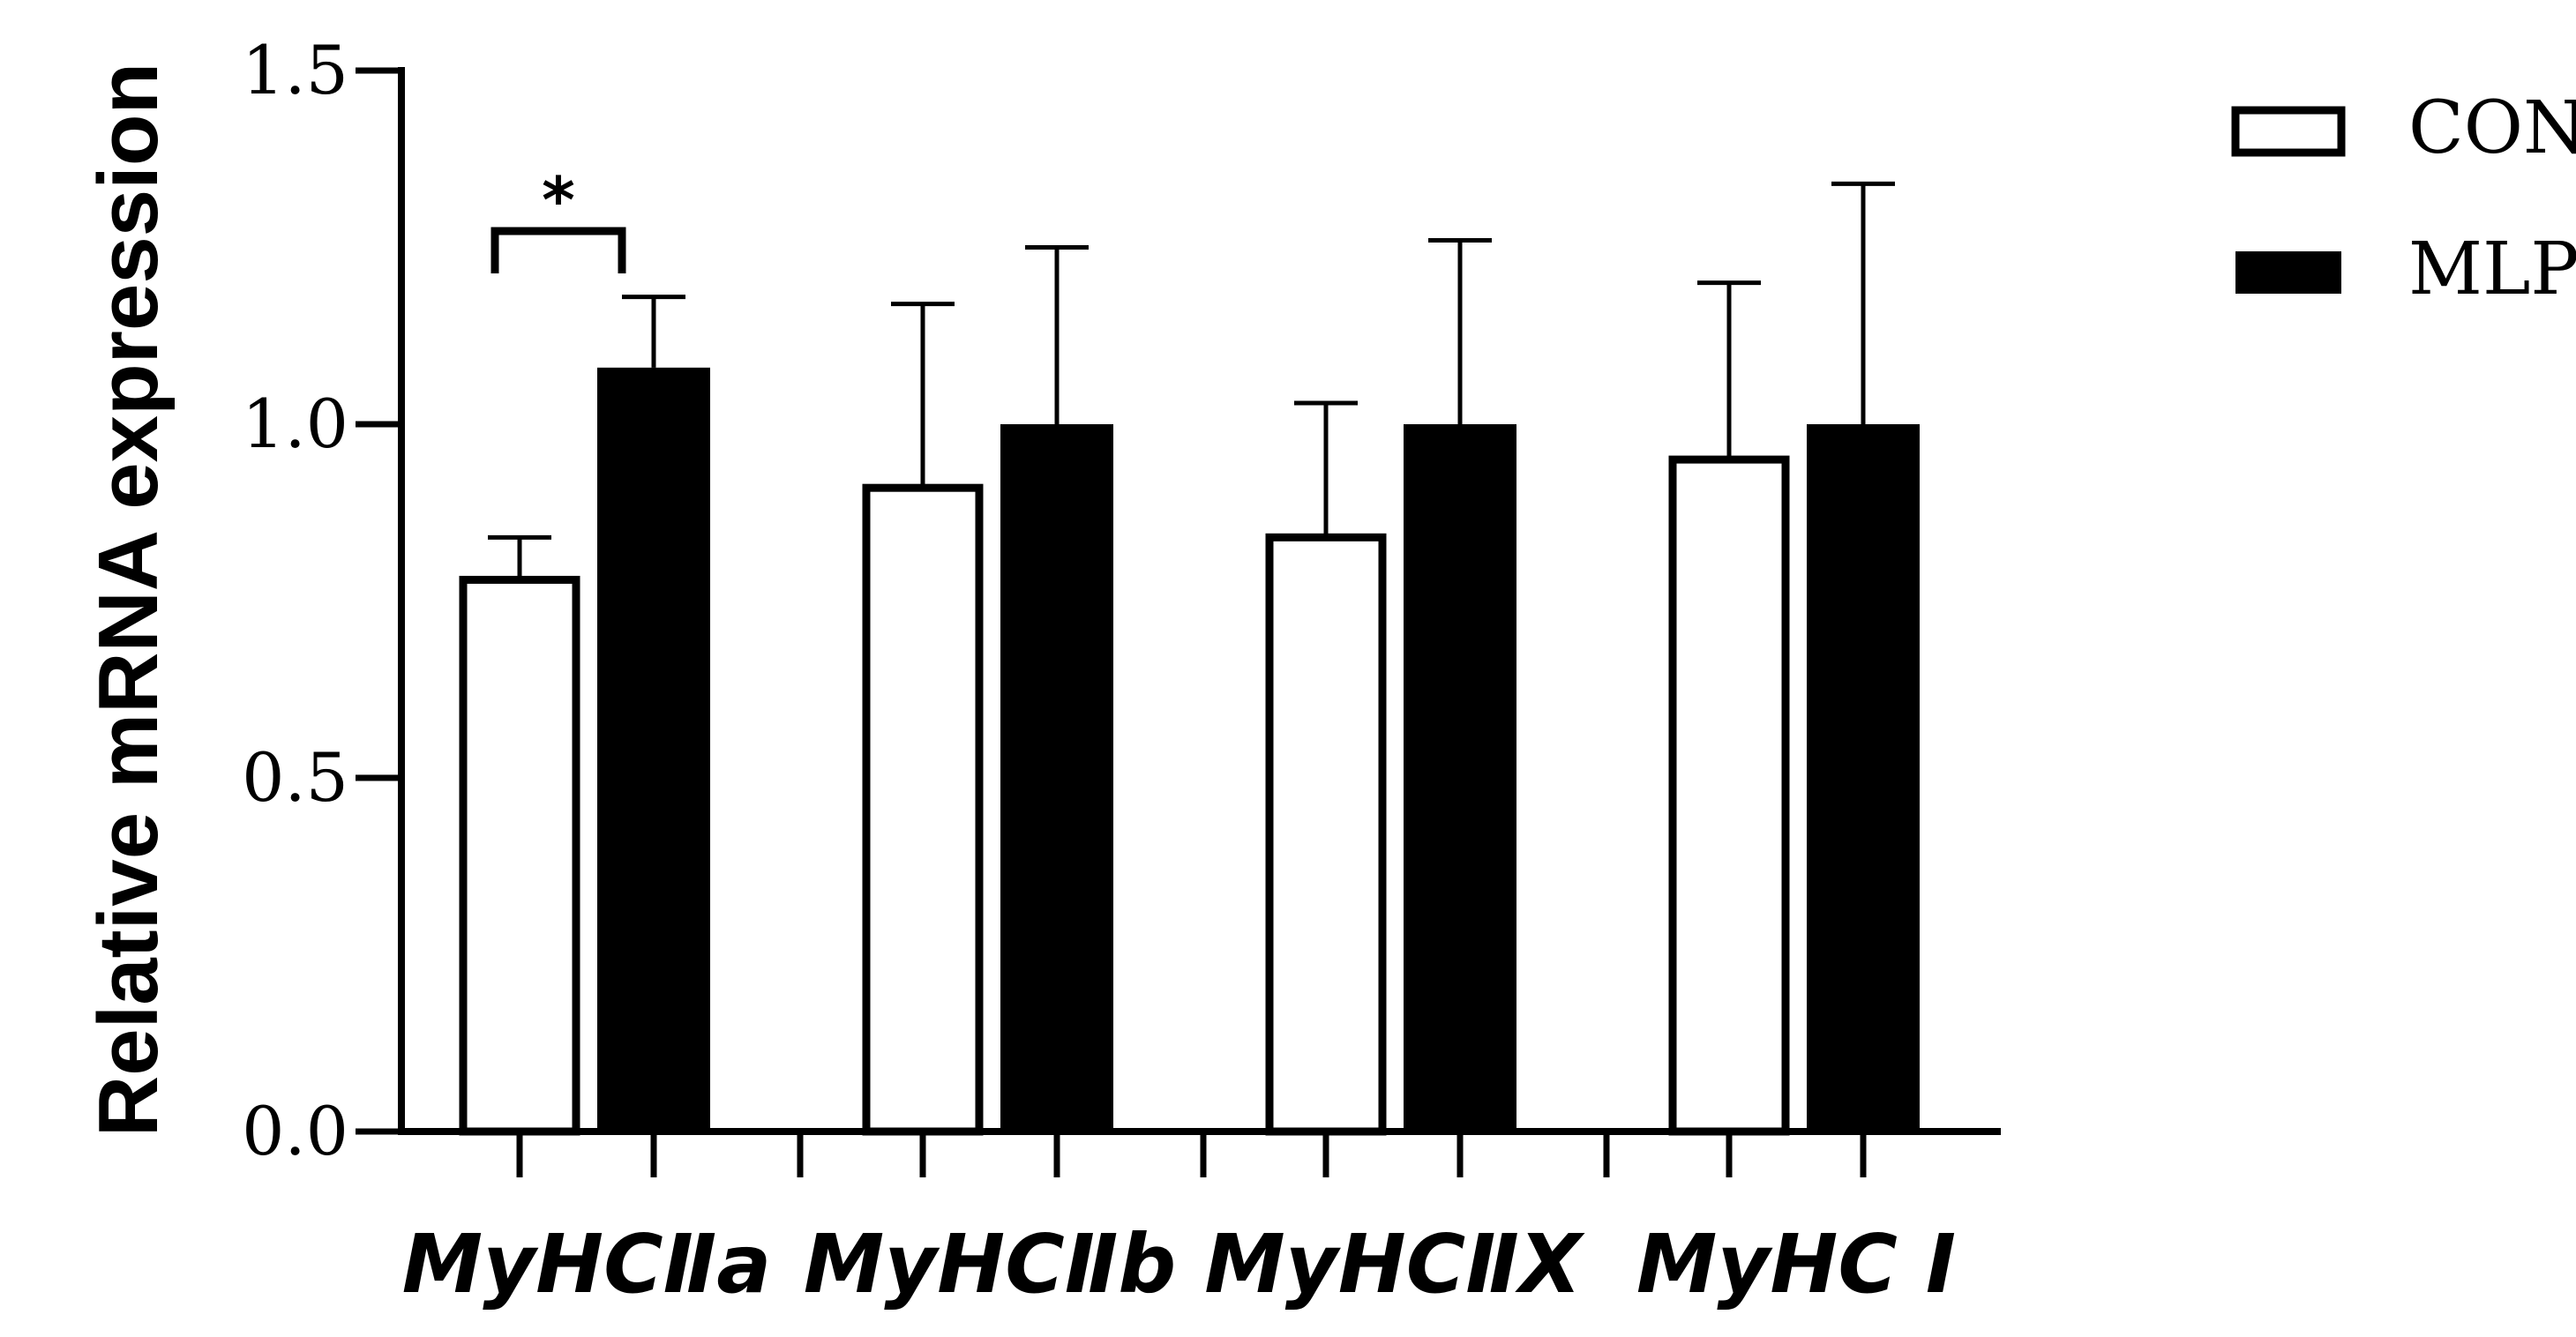 The image size is (2576, 1337). Describe the element at coordinates (559, 200) in the screenshot. I see `significance-marker: *` at that location.